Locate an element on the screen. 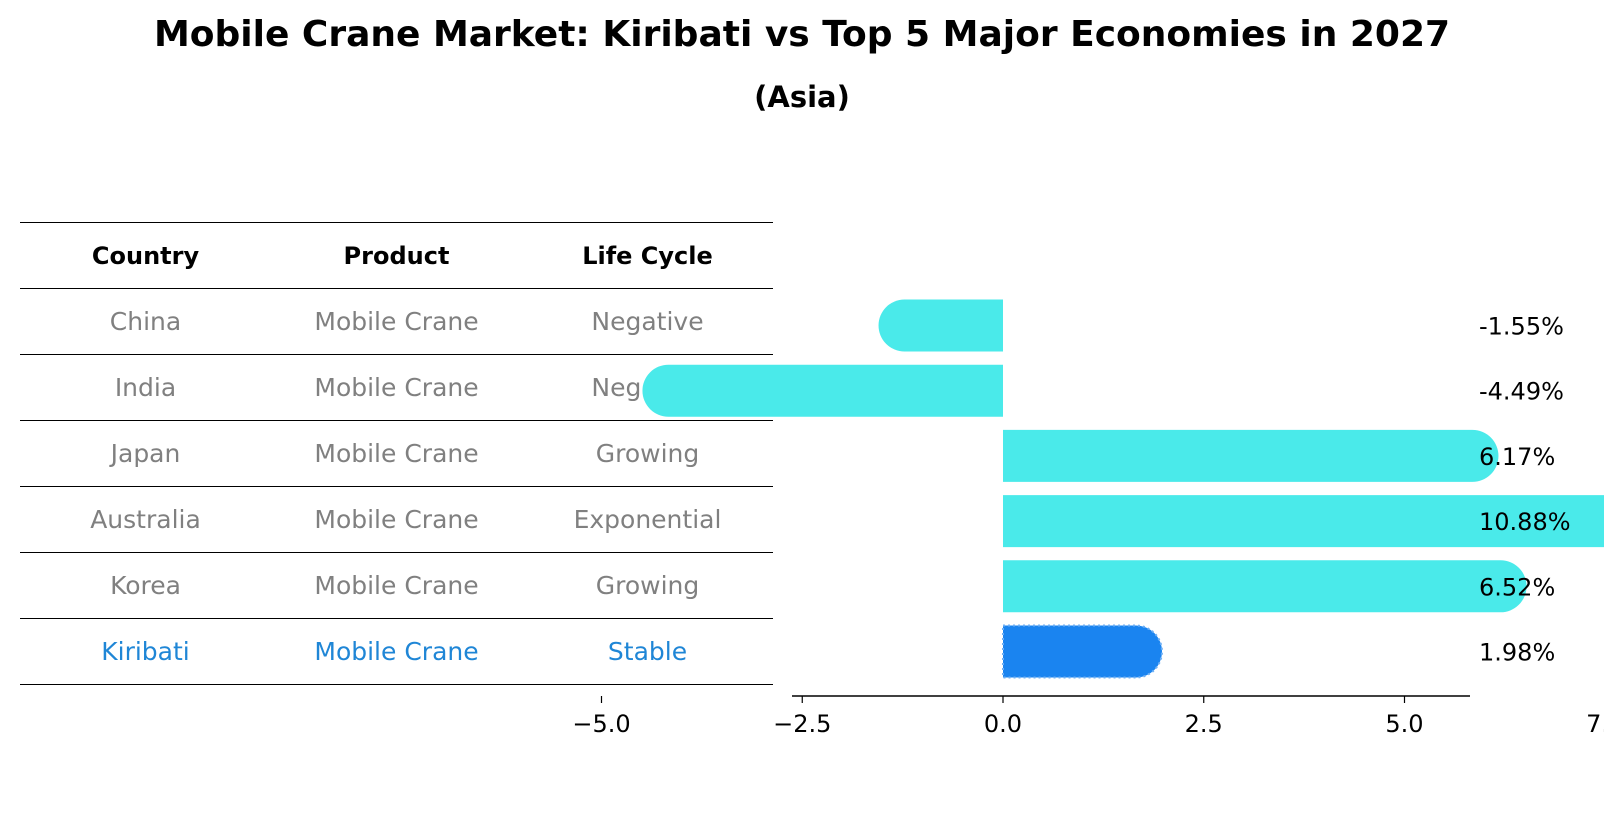  table-row: Japan Mobile Crane Growing is located at coordinates (396, 453).